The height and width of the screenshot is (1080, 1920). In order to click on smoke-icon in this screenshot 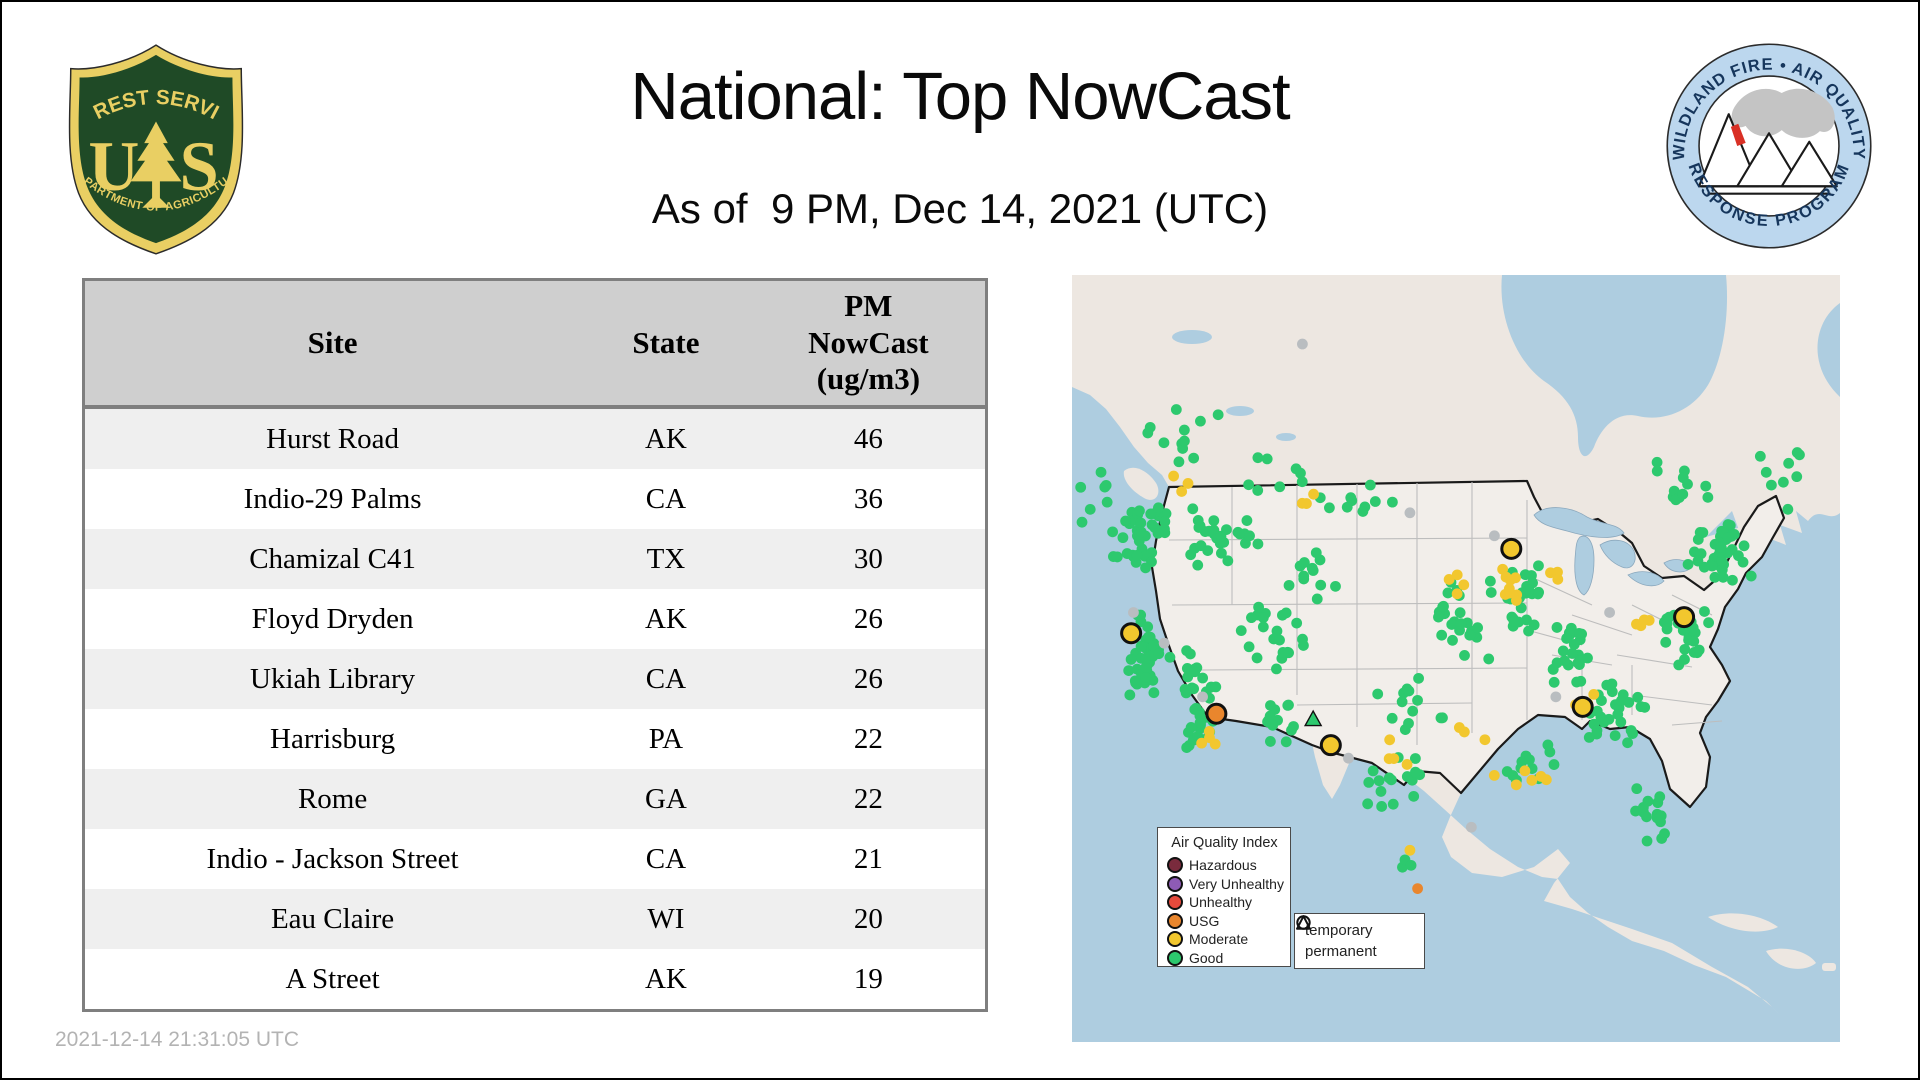, I will do `click(1783, 113)`.